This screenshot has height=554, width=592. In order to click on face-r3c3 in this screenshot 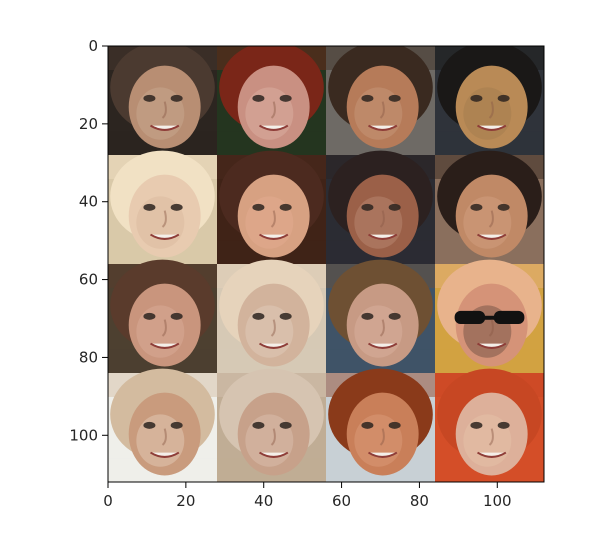, I will do `click(380, 316)`.